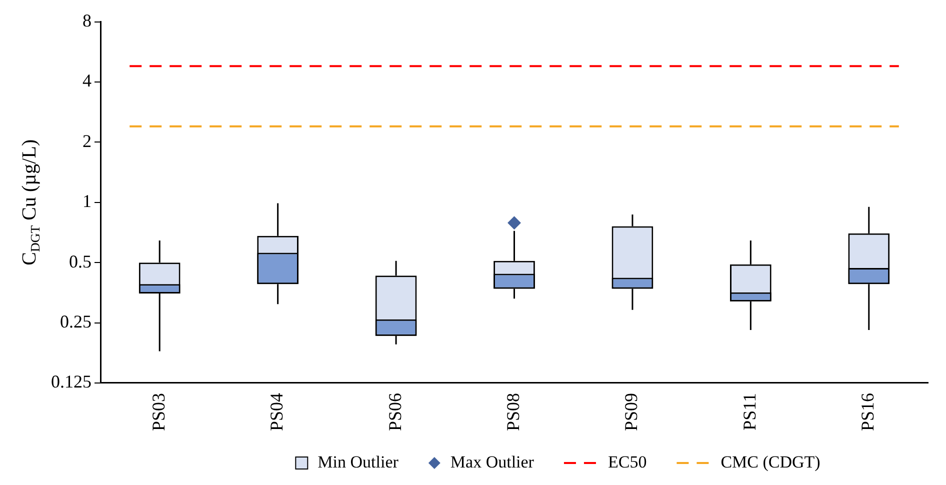  What do you see at coordinates (512, 412) in the screenshot?
I see `x-tick-label: PS08` at bounding box center [512, 412].